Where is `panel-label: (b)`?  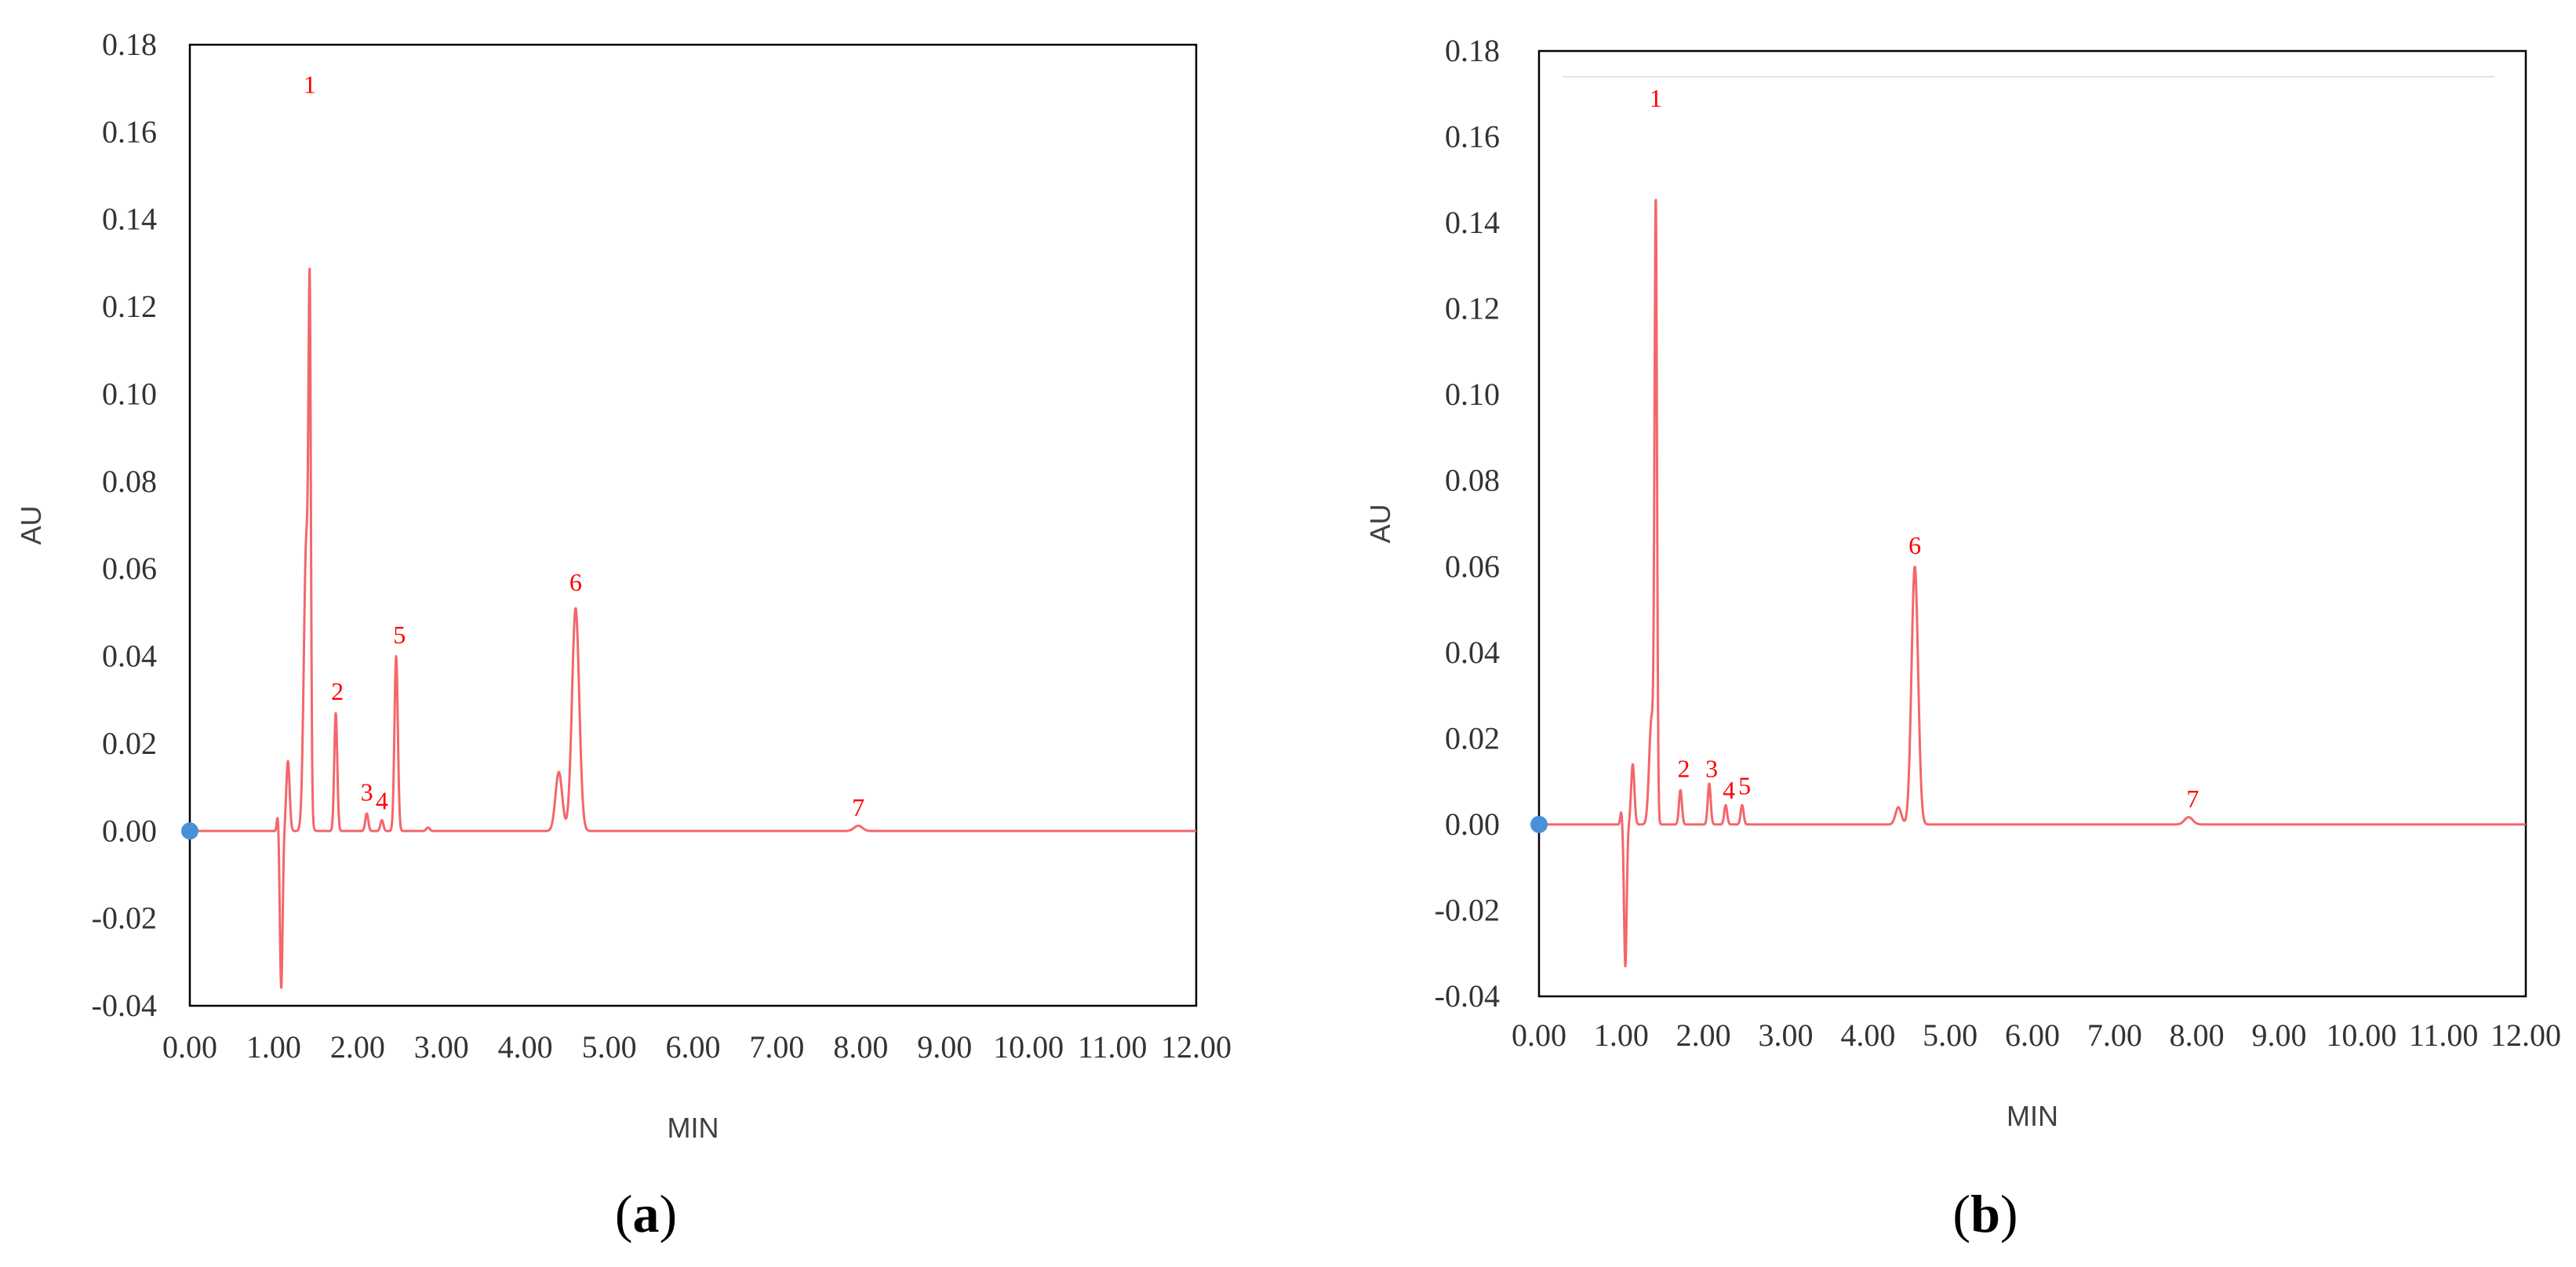 panel-label: (b) is located at coordinates (1985, 1213).